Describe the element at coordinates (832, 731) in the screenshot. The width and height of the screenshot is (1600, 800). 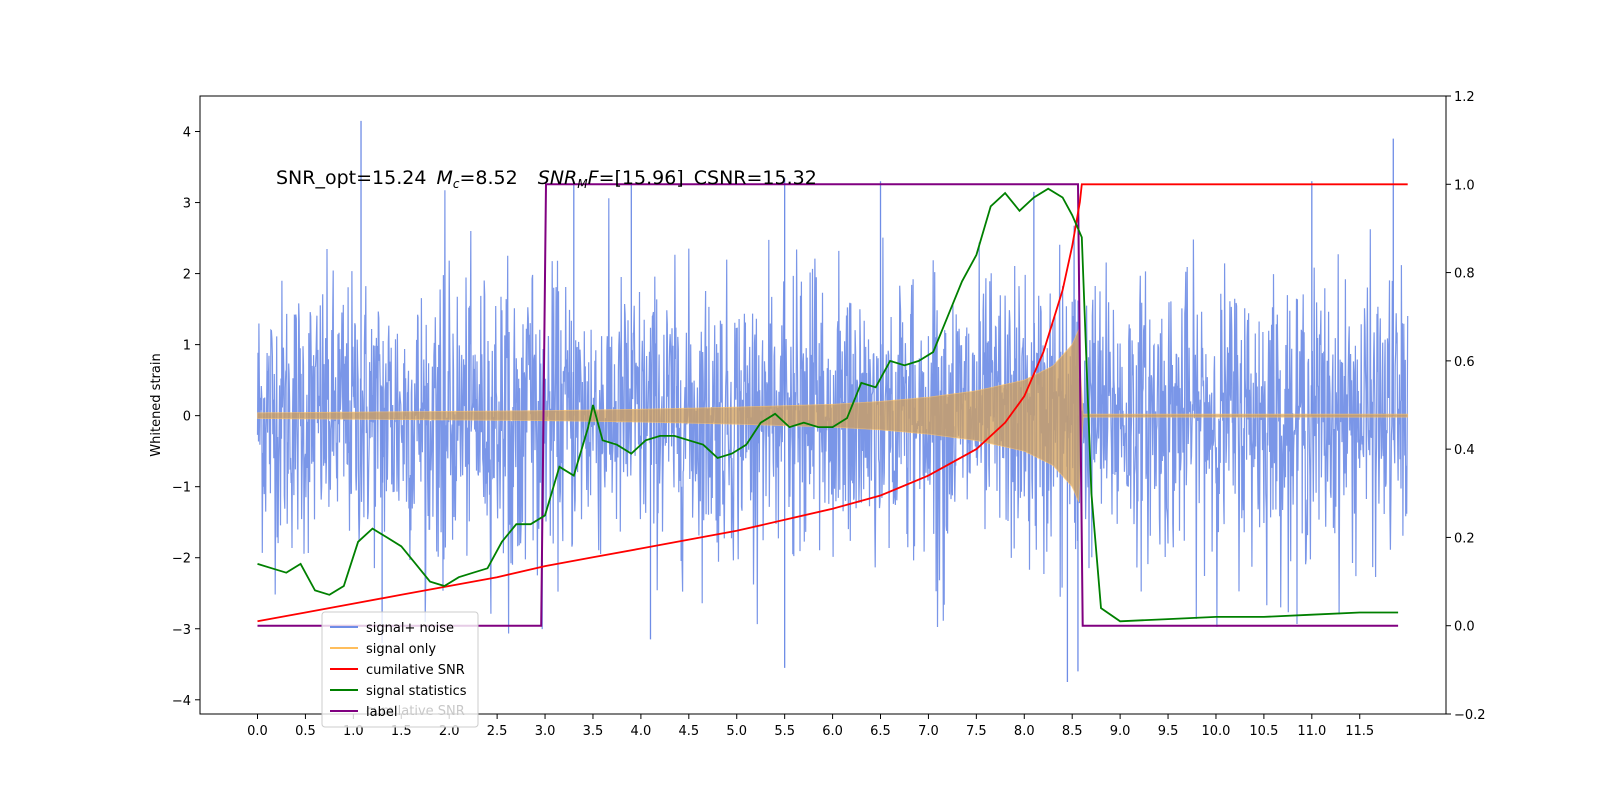
I see `x-tick-label: 6.0` at that location.